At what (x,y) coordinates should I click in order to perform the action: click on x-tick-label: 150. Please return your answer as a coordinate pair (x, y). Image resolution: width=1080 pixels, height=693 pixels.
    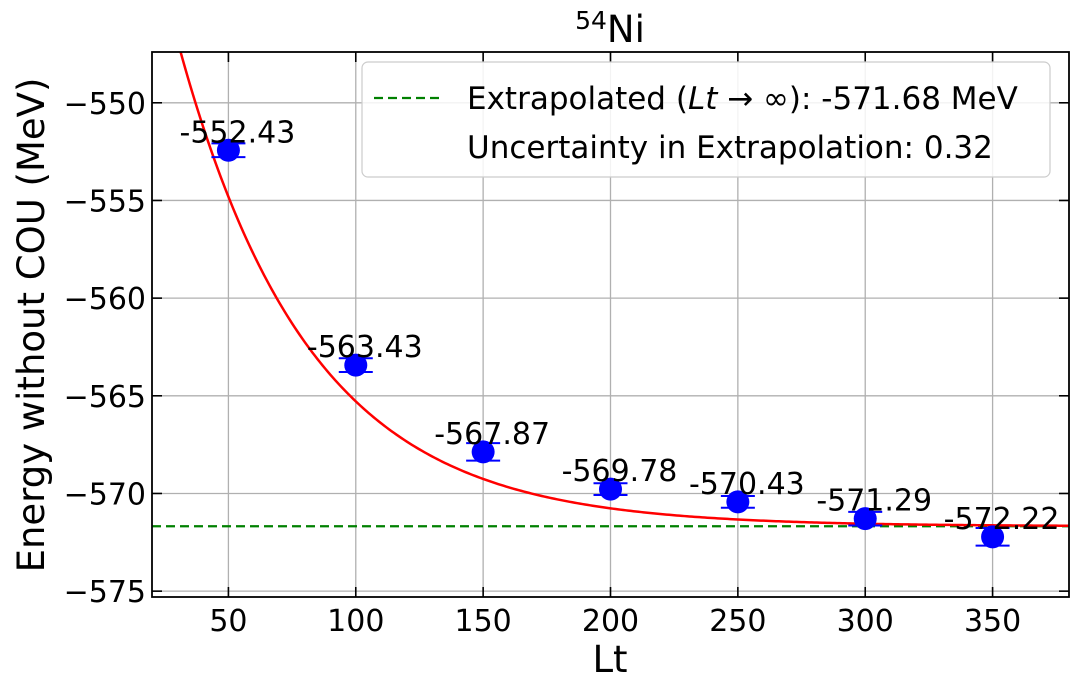
    Looking at the image, I should click on (483, 621).